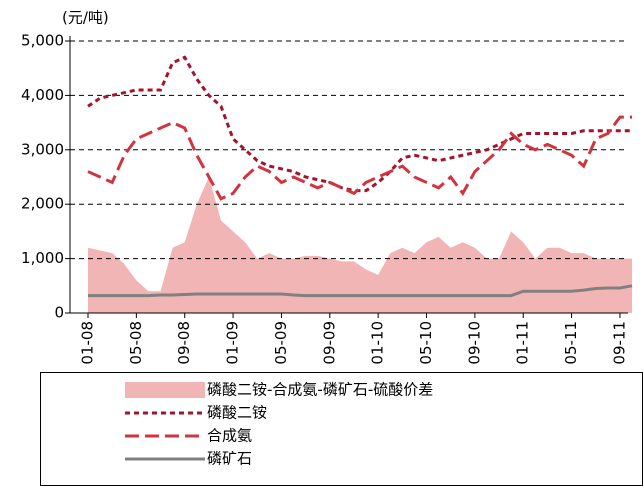  I want to click on x-tick-label: 01-11, so click(523, 343).